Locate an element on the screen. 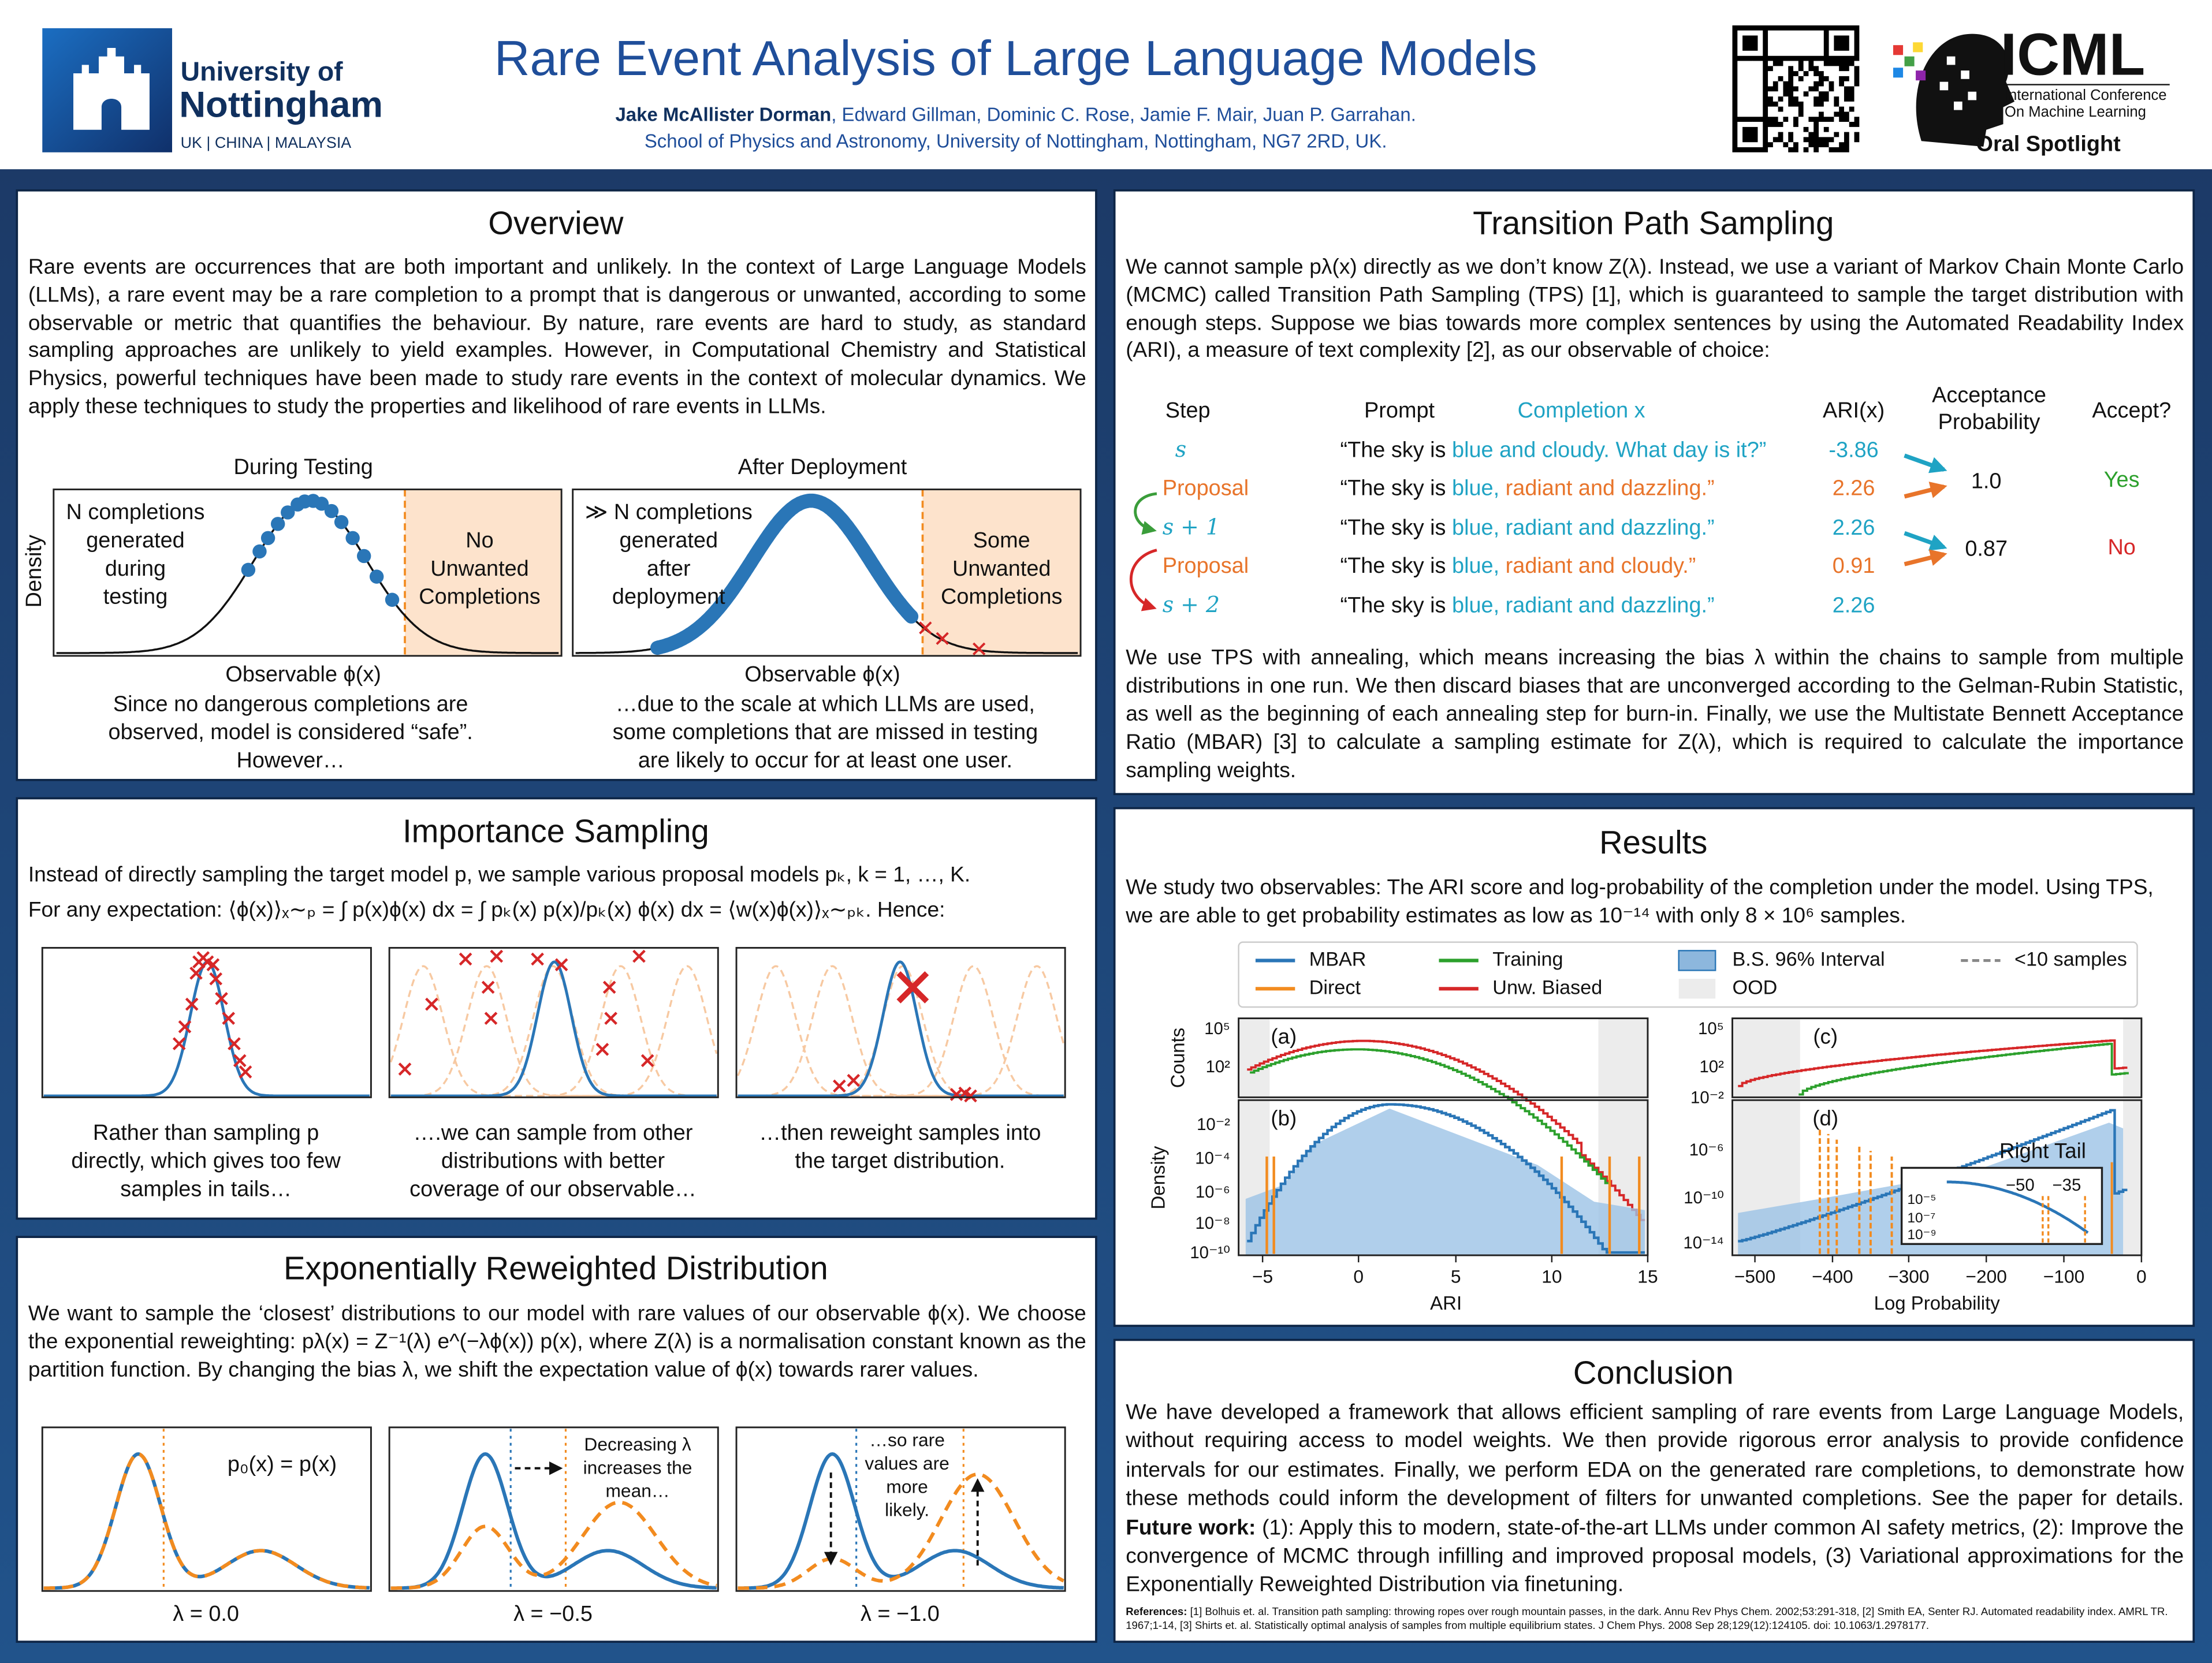 This screenshot has width=2212, height=1663. plot-annotation: testing is located at coordinates (135, 597).